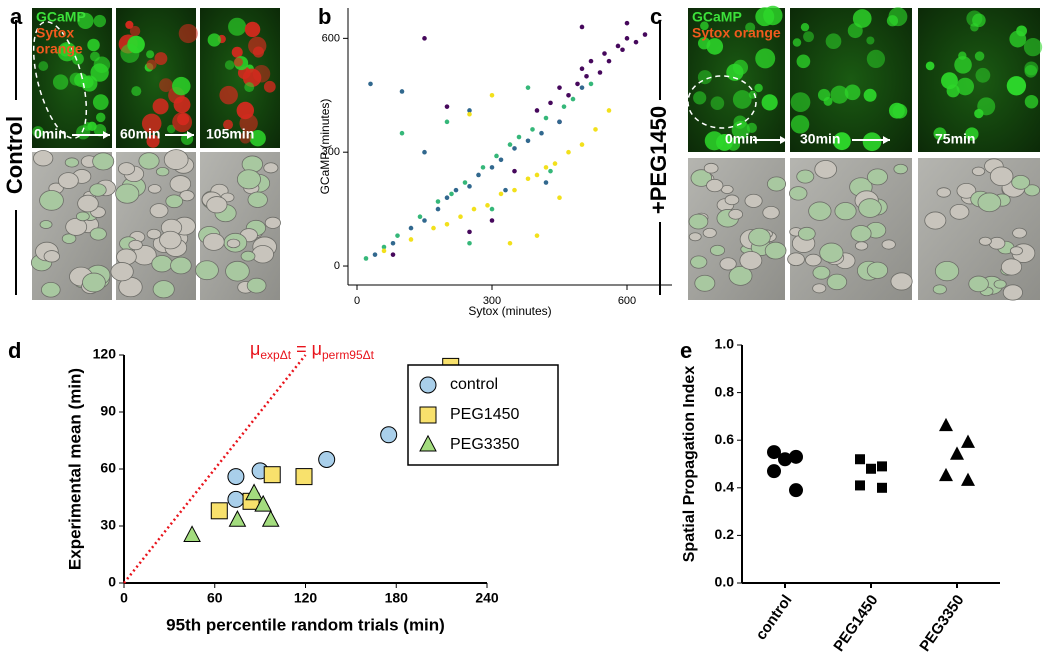 The image size is (1050, 668). Describe the element at coordinates (59, 49) in the screenshot. I see `channel-label: orange` at that location.